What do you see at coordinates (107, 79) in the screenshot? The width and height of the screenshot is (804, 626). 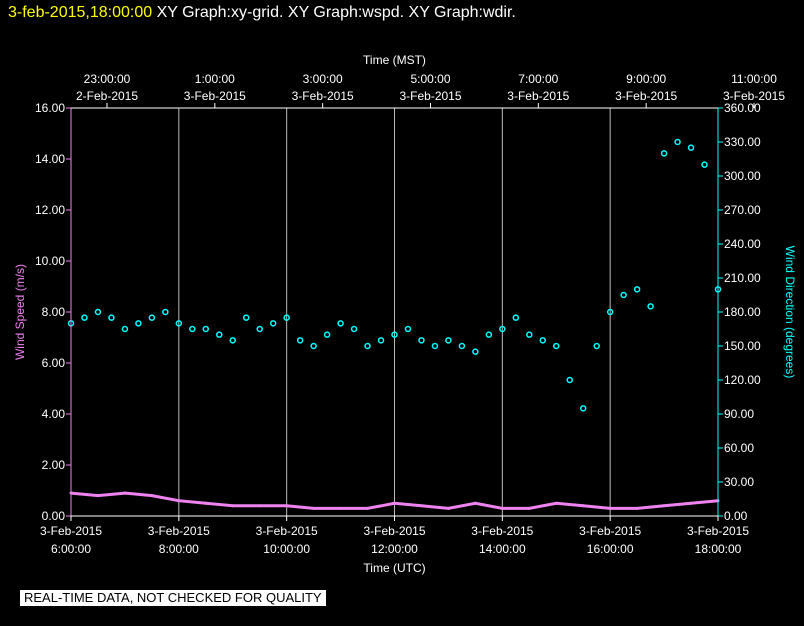 I see `top-tick-time: 23:00:00` at bounding box center [107, 79].